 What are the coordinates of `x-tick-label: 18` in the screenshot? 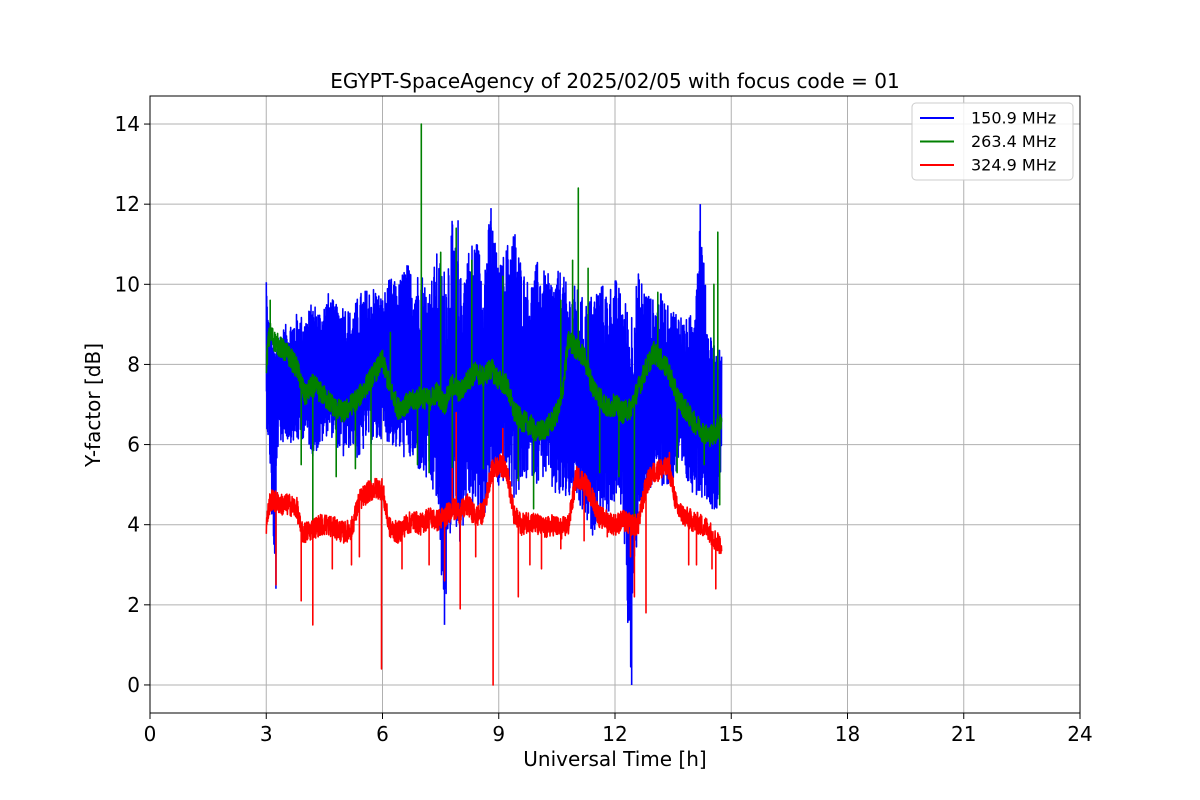 It's located at (847, 734).